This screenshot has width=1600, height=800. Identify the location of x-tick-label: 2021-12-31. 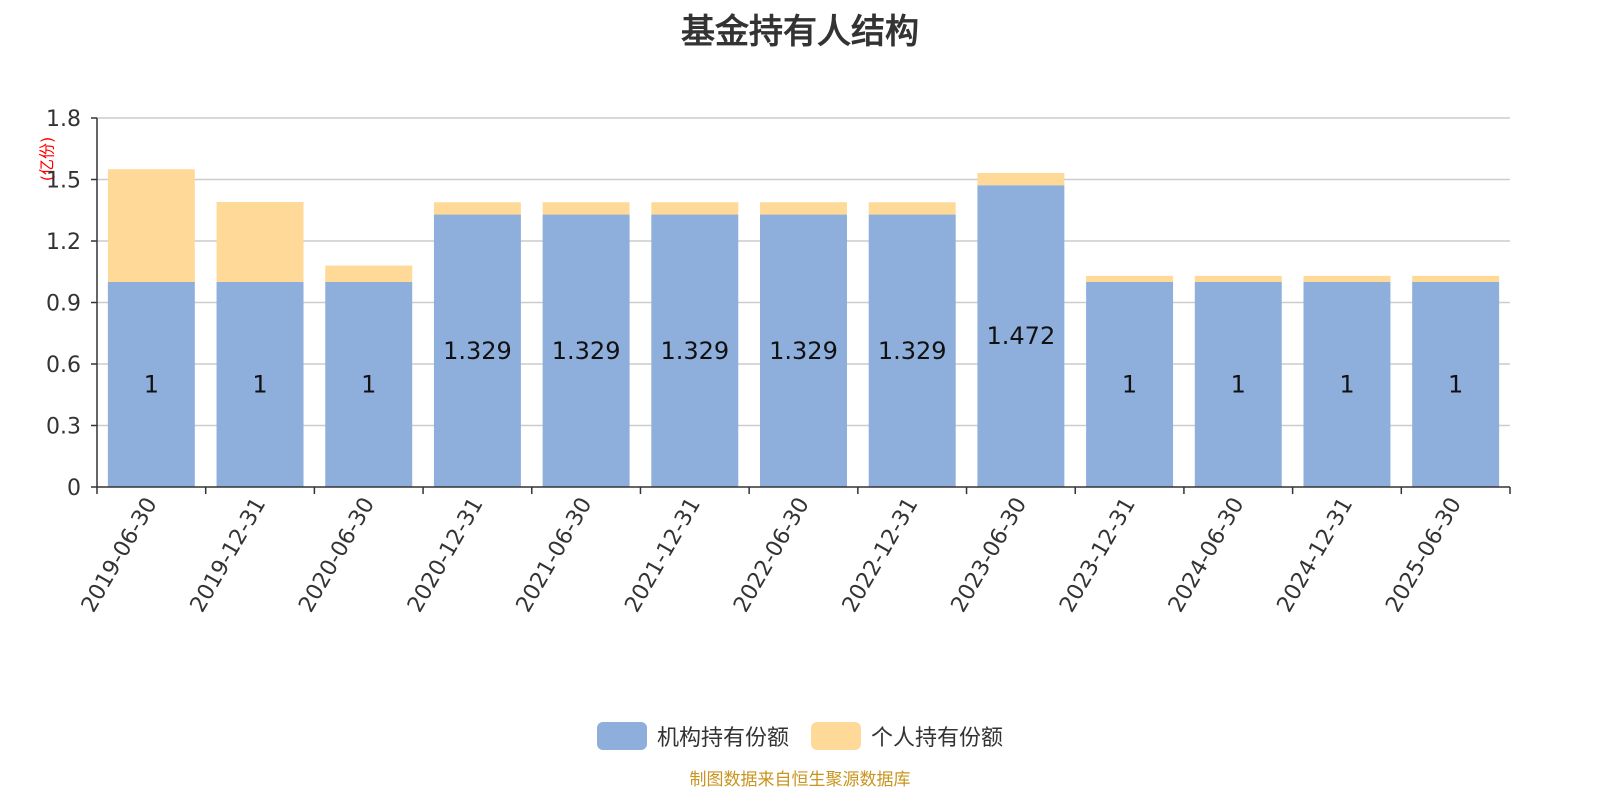
(663, 555).